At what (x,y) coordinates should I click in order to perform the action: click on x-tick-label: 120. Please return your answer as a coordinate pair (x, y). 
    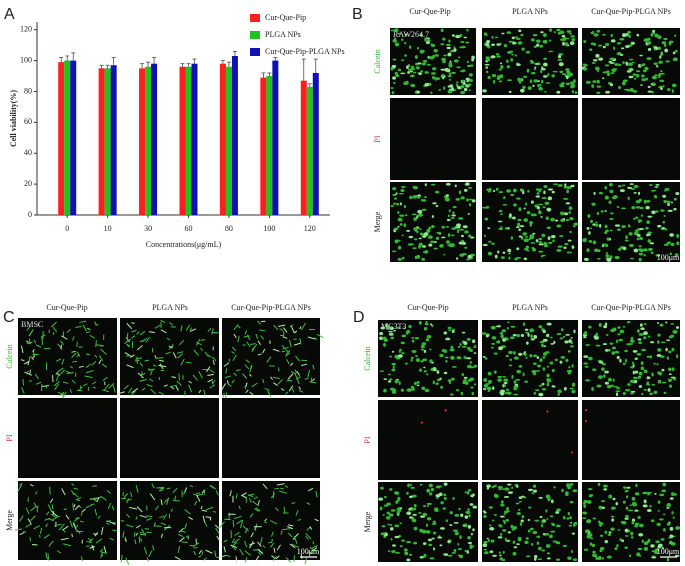
    Looking at the image, I should click on (310, 228).